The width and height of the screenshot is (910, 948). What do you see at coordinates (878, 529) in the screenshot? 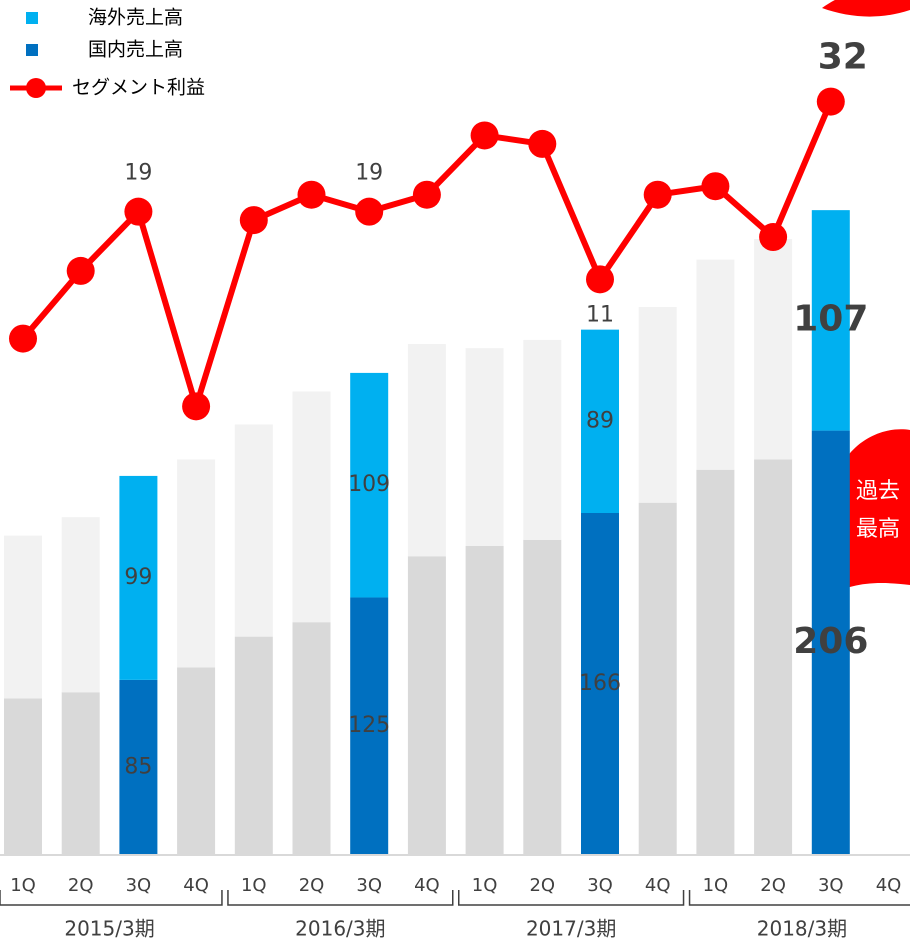
I see `callout-text: 最高` at bounding box center [878, 529].